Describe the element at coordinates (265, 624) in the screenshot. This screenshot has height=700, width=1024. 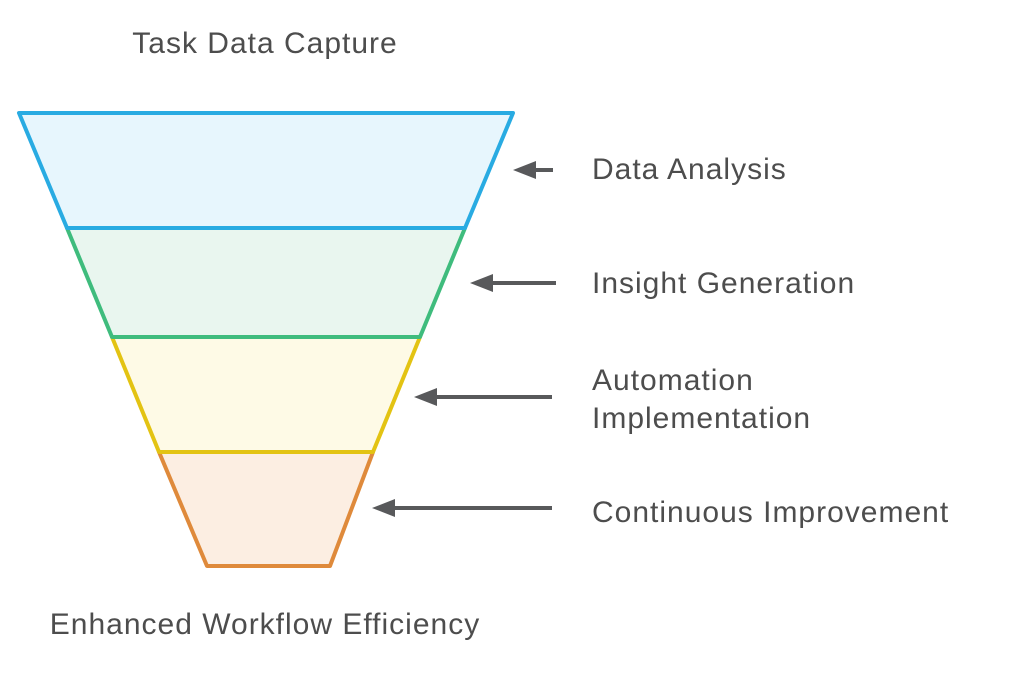
I see `diagram-caption: Enhanced Workflow Efficiency` at that location.